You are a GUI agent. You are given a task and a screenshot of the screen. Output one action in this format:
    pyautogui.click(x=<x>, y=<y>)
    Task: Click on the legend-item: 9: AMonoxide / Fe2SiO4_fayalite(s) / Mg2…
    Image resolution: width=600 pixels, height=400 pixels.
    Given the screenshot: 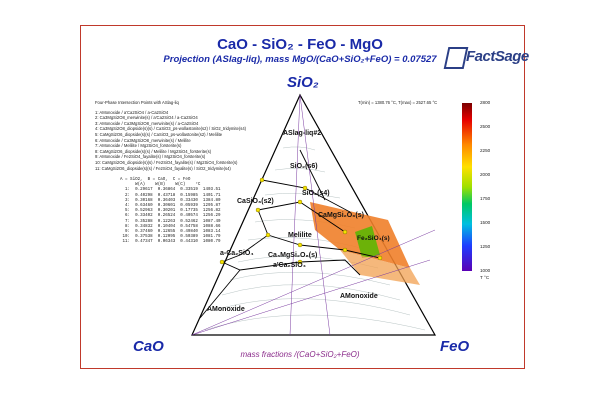 What is the action you would take?
    pyautogui.click(x=150, y=157)
    